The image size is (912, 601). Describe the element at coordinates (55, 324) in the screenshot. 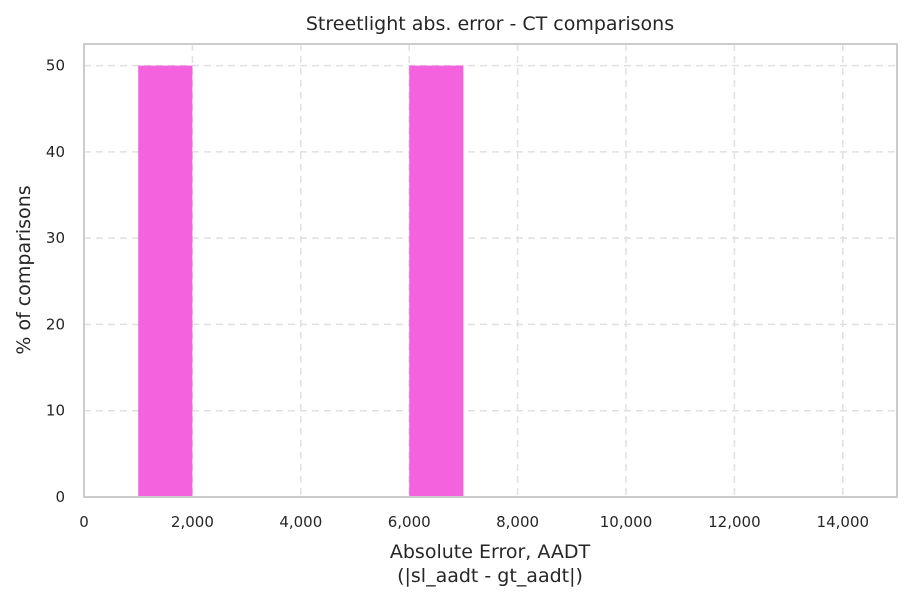

I see `y-tick-label: 20` at that location.